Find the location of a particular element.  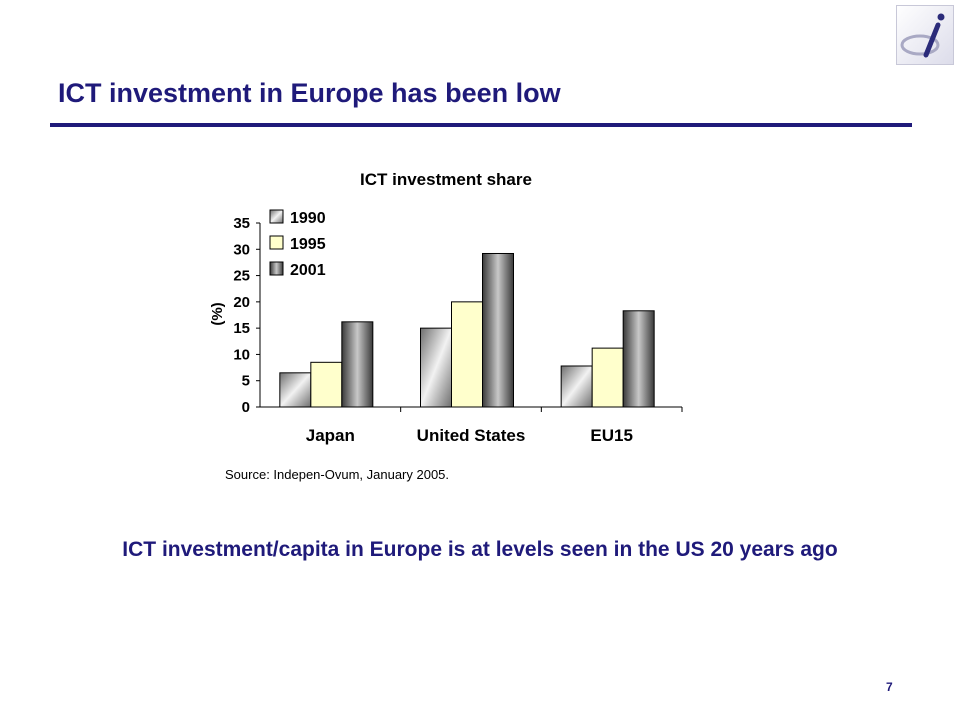

bar-1990-japan is located at coordinates (295, 390).